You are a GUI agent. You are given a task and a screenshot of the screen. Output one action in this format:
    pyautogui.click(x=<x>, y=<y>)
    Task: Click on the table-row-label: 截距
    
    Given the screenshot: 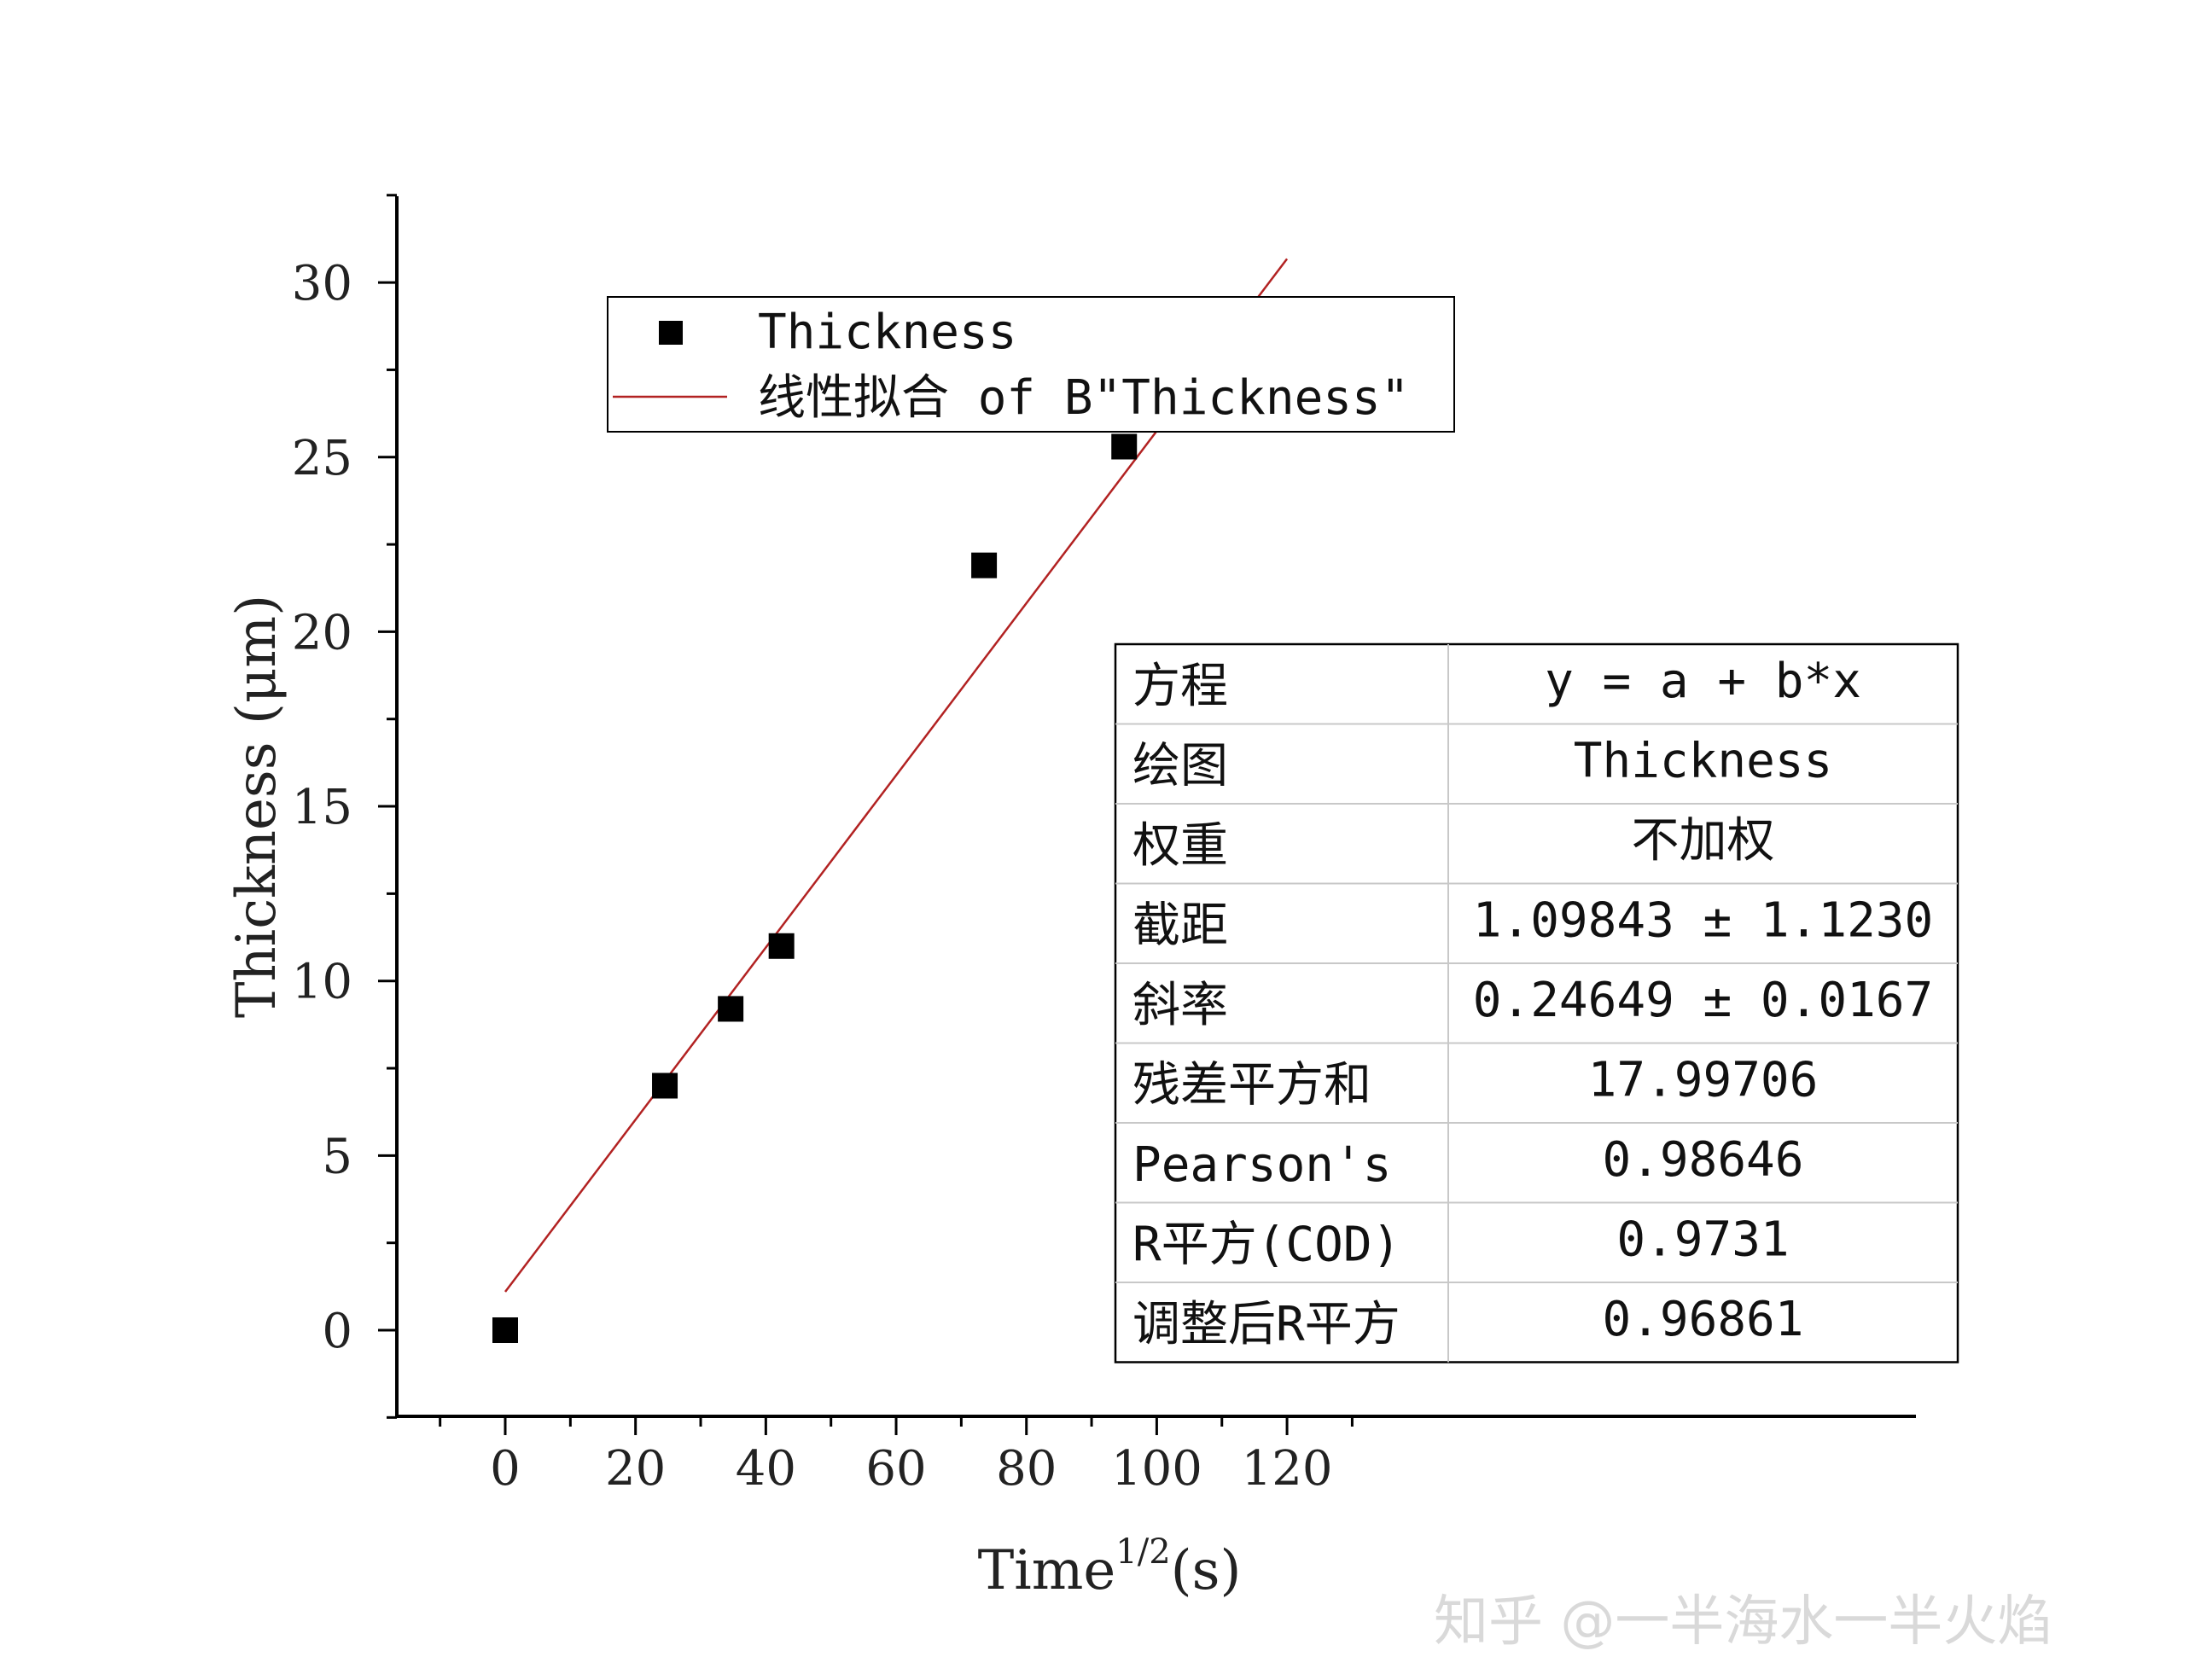 What is the action you would take?
    pyautogui.click(x=1180, y=926)
    